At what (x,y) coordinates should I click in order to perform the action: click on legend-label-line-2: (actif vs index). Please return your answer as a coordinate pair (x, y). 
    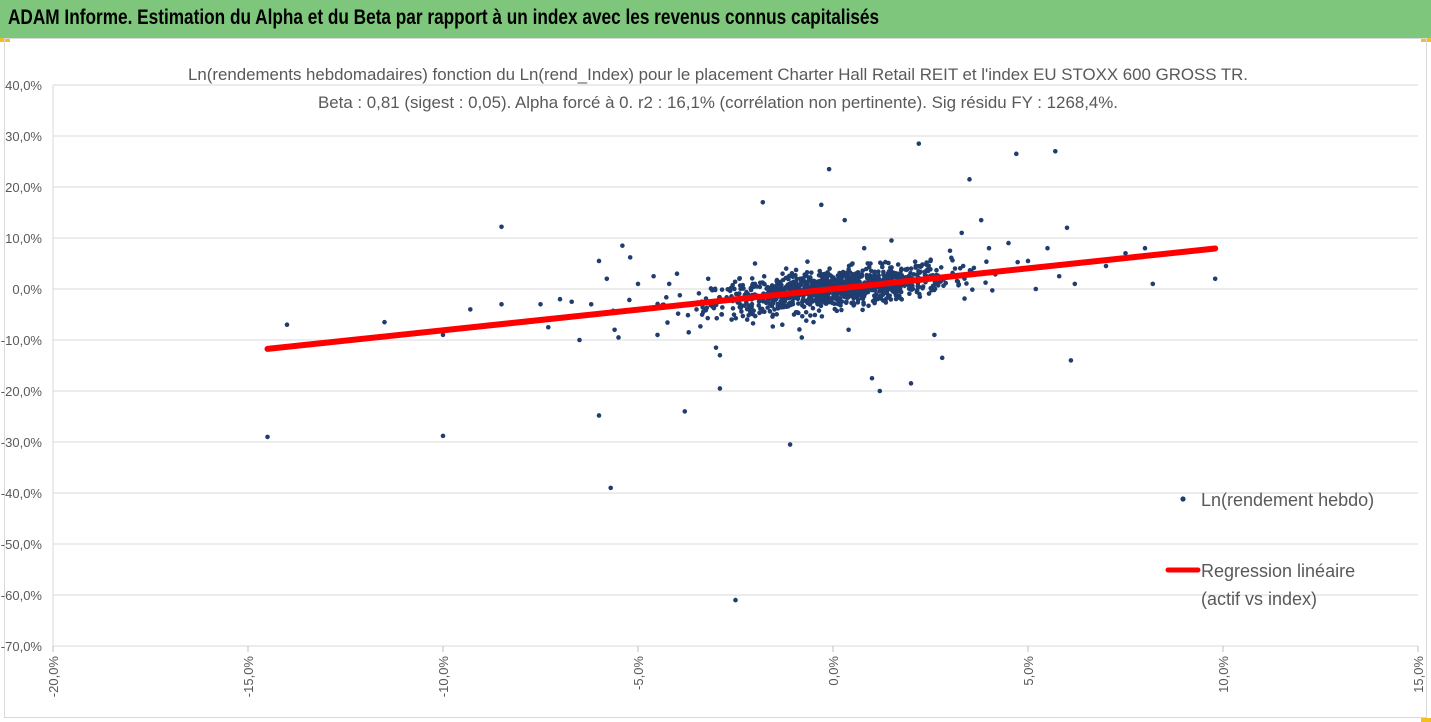
    Looking at the image, I should click on (1259, 599).